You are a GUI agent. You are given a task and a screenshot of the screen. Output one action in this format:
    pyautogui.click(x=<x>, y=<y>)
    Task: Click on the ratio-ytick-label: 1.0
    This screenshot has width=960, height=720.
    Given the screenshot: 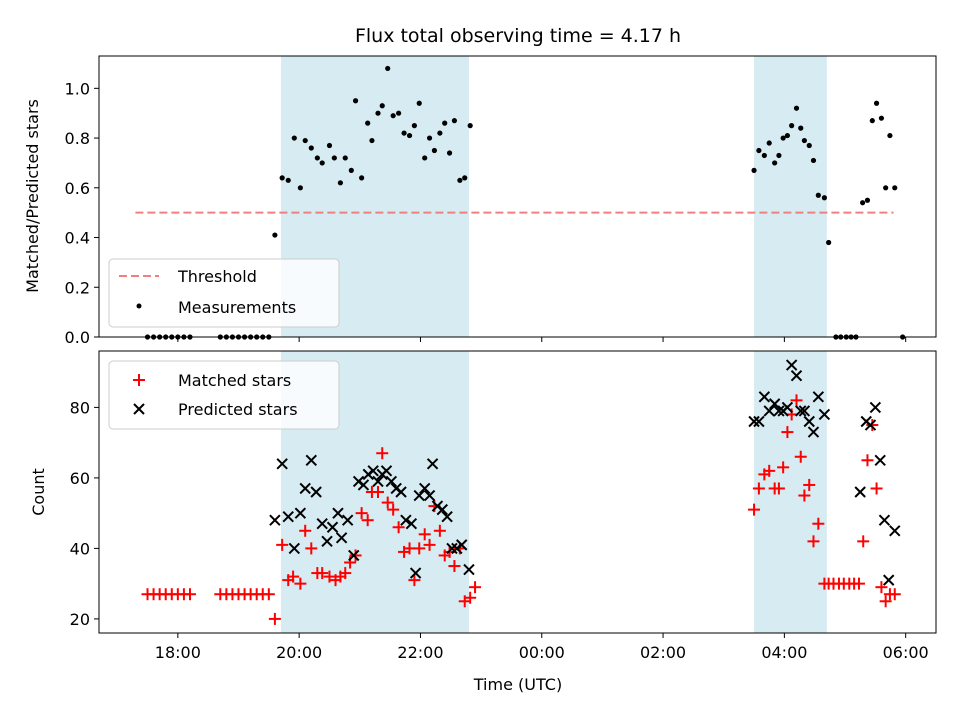 What is the action you would take?
    pyautogui.click(x=77, y=88)
    